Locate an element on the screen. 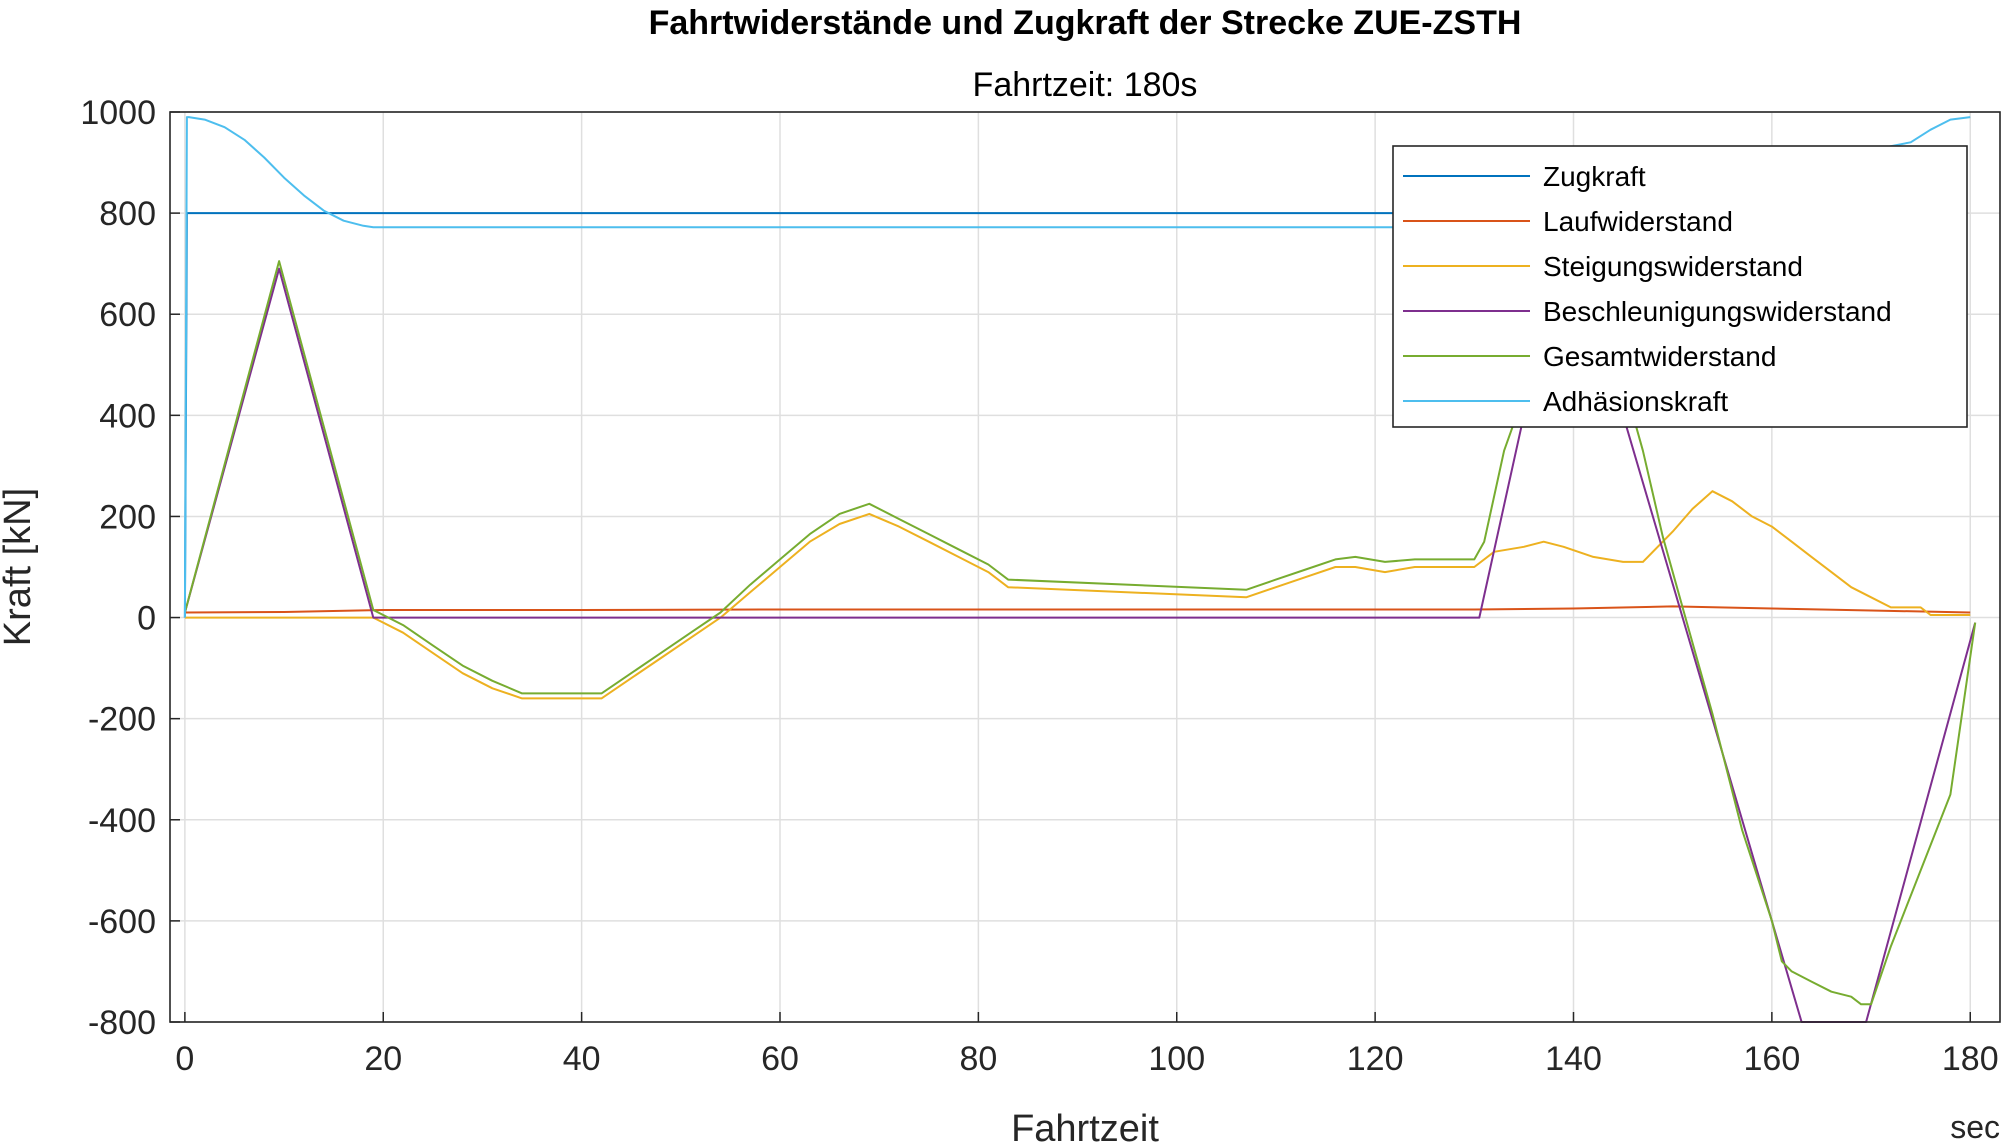 Image resolution: width=2003 pixels, height=1146 pixels. legend-label-1: Laufwiderstand is located at coordinates (1638, 221).